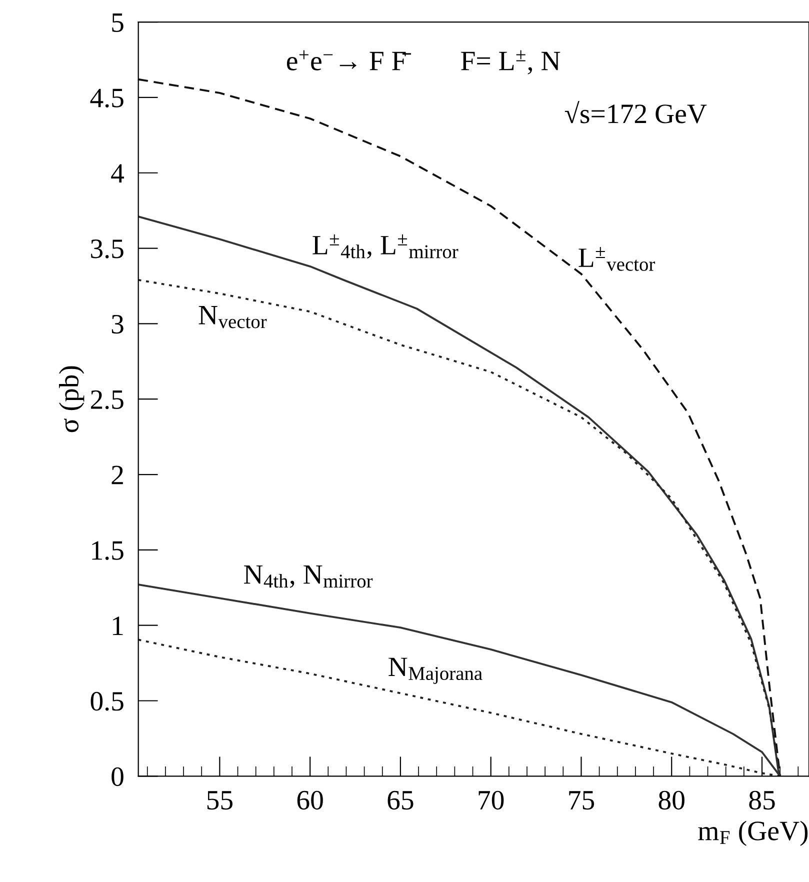 This screenshot has width=809, height=882. I want to click on y-axis-title: σ (pb), so click(71, 399).